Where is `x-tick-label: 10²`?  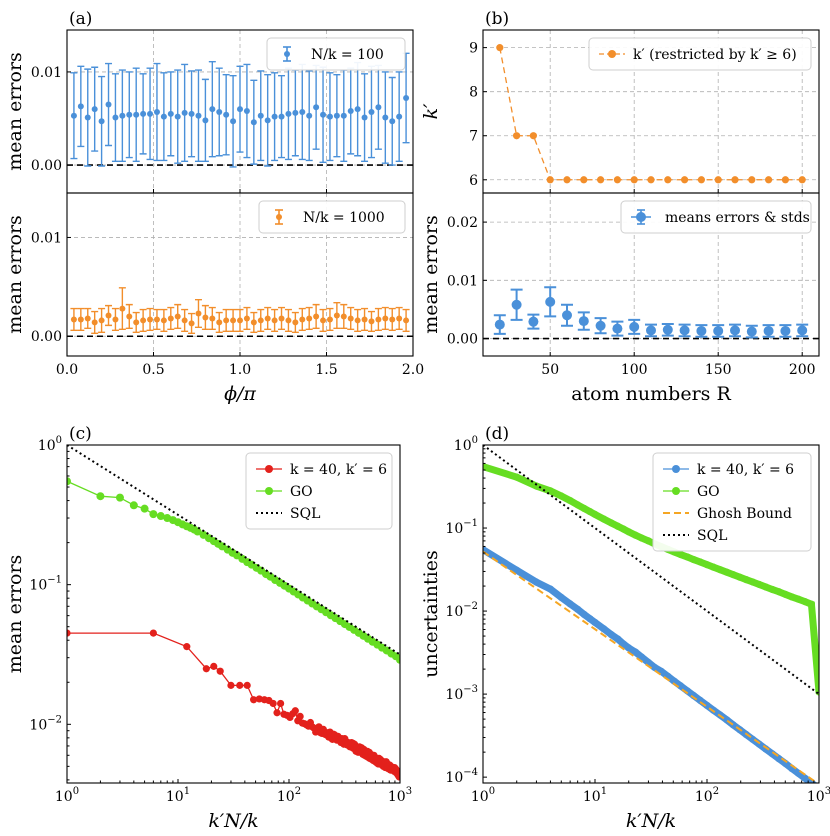 x-tick-label: 10² is located at coordinates (289, 795).